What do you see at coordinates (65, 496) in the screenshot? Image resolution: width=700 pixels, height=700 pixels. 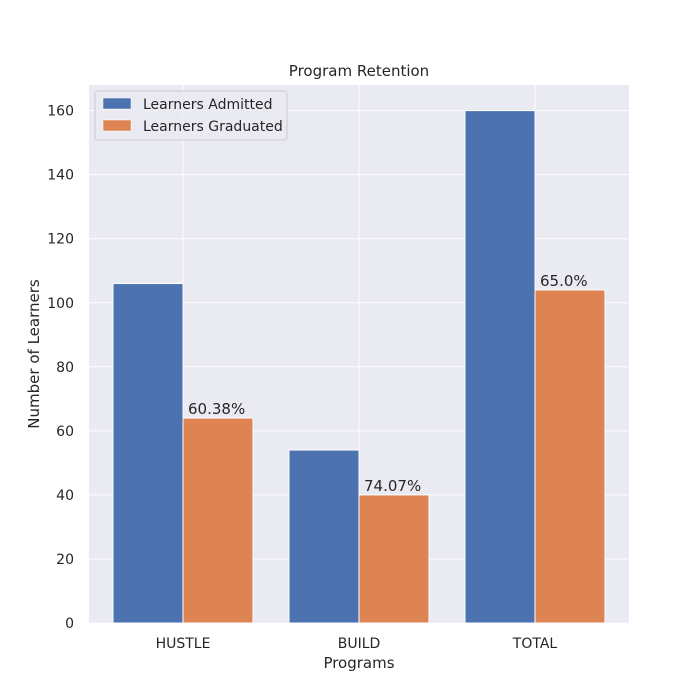 I see `y-tick-label: 40` at bounding box center [65, 496].